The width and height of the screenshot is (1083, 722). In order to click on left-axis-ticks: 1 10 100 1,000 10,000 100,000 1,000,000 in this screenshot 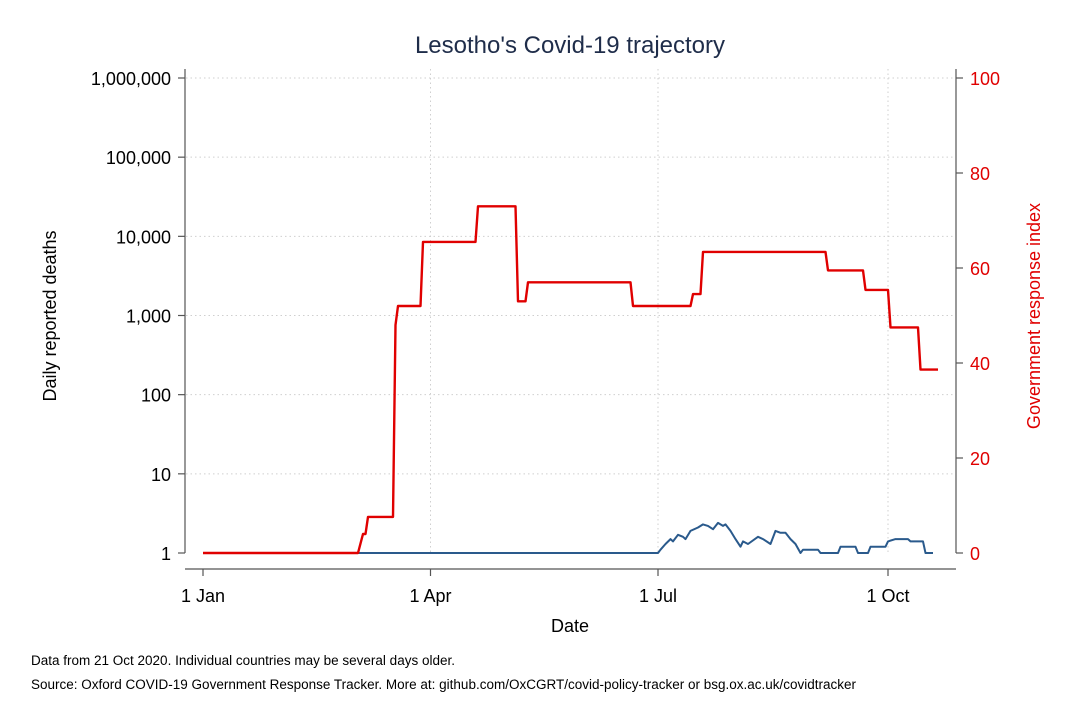, I will do `click(138, 316)`.